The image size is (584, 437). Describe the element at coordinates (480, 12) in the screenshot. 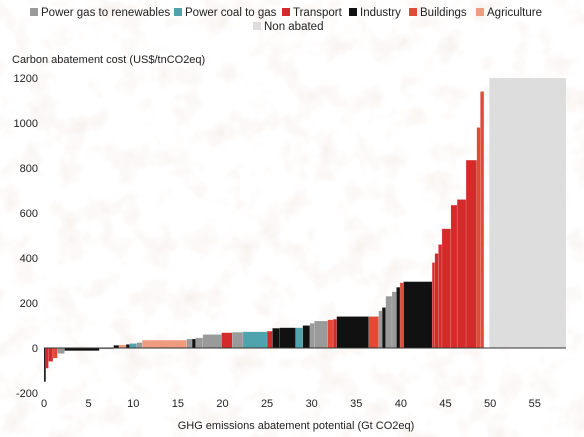

I see `legend-swatch-agriculture` at that location.